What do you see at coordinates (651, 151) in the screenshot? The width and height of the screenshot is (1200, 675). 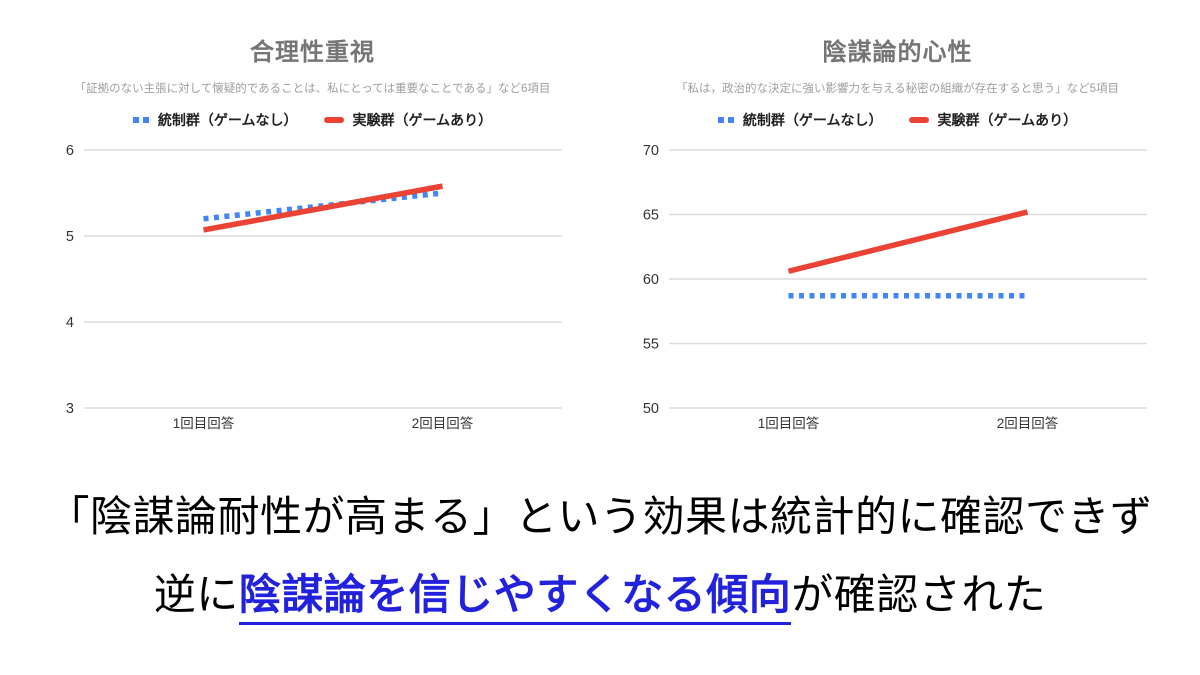 I see `y-axis-tick-label: 70` at bounding box center [651, 151].